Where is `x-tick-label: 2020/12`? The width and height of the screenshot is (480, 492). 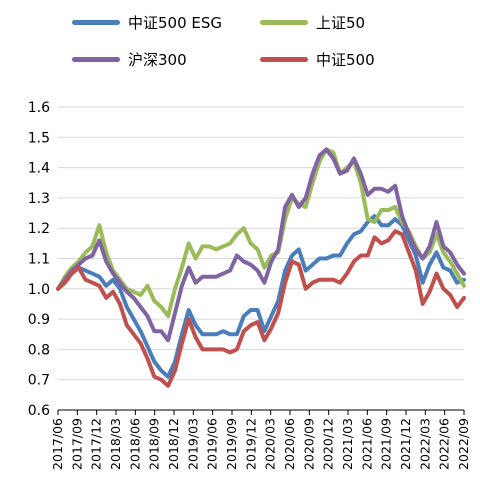
x-tick-label: 2020/12 is located at coordinates (328, 444).